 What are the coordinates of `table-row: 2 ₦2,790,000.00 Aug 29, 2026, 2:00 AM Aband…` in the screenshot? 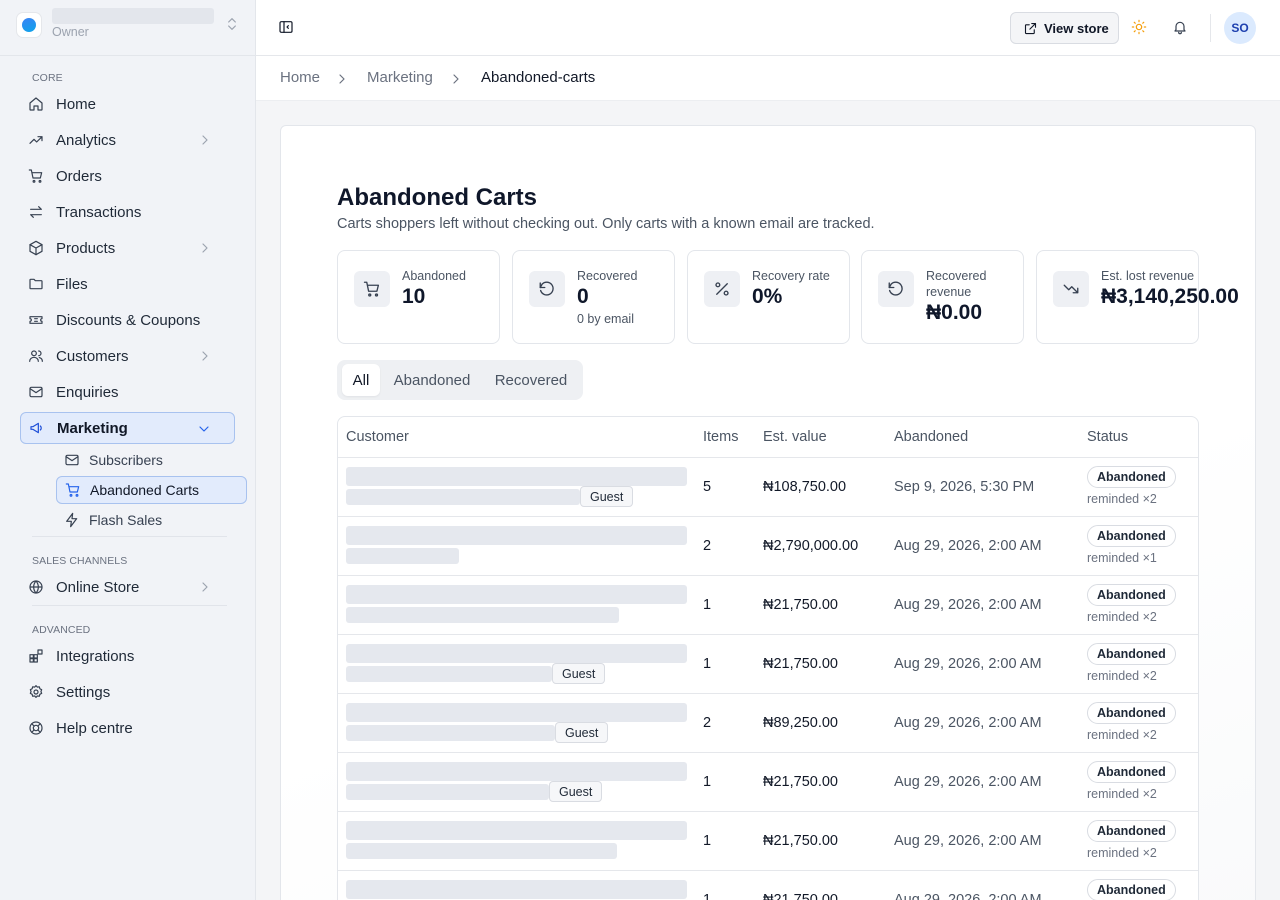 It's located at (768, 546).